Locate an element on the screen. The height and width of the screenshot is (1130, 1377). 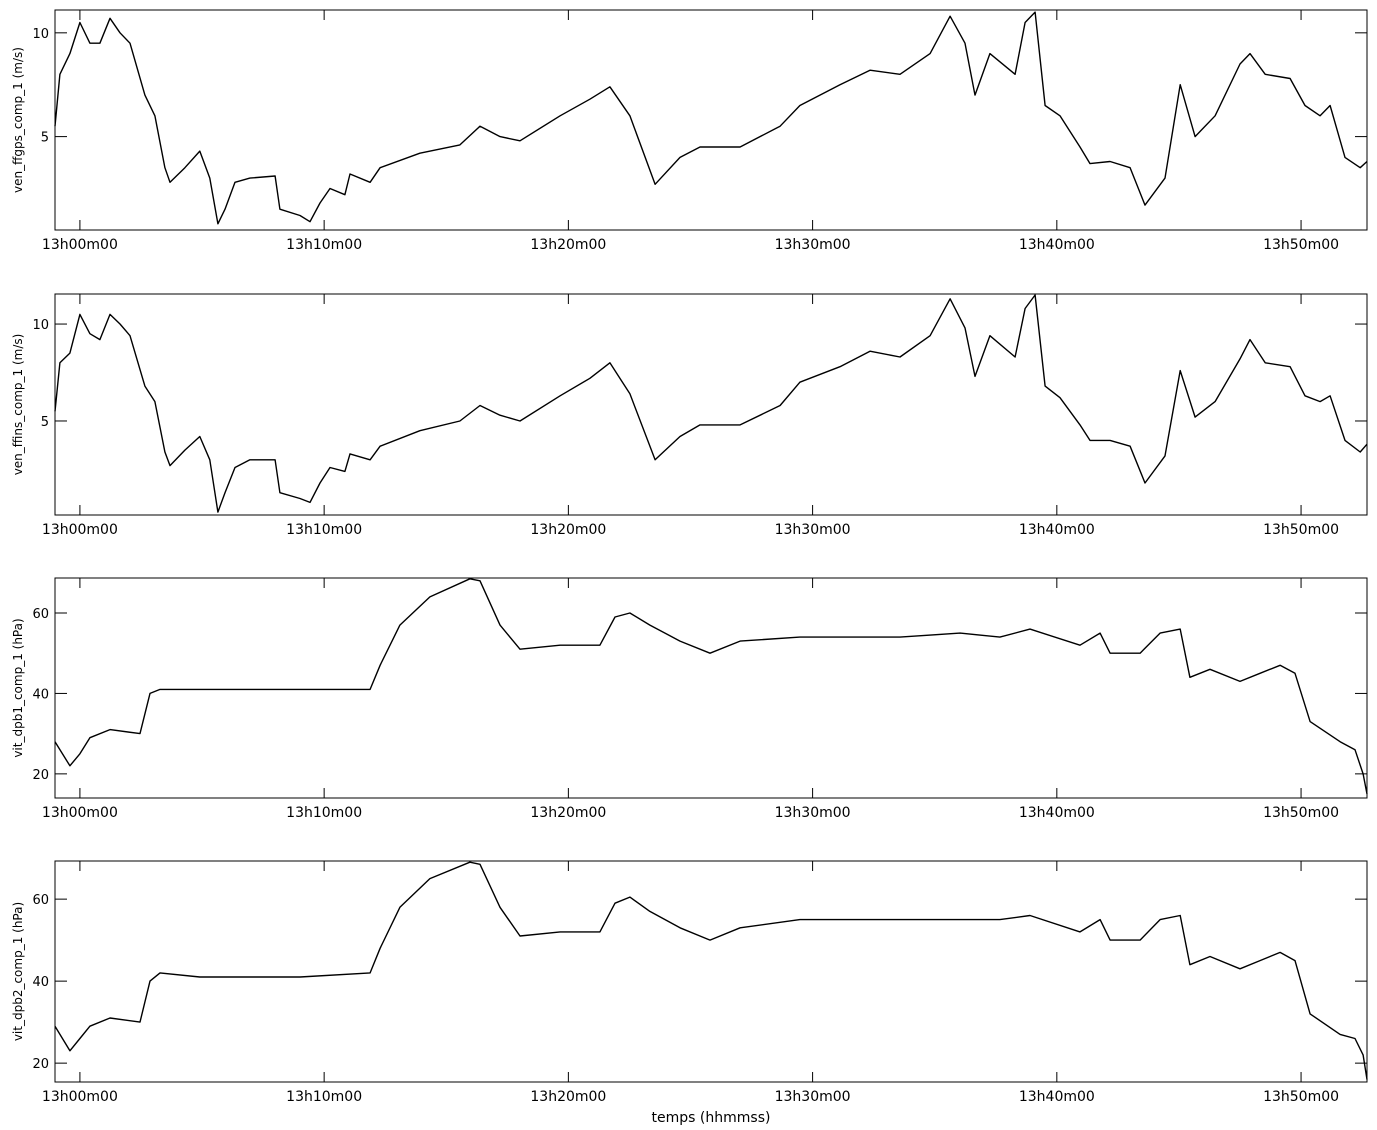
y-axis-label: vit_dpb2_comp_1 (hPa) is located at coordinates (18, 971).